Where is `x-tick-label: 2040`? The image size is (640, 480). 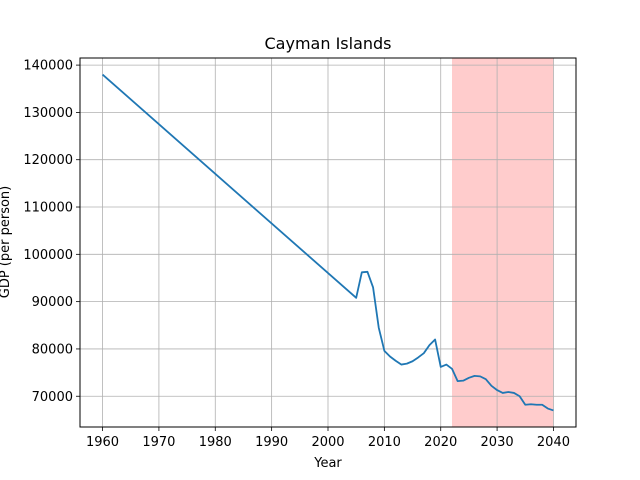 x-tick-label: 2040 is located at coordinates (553, 442).